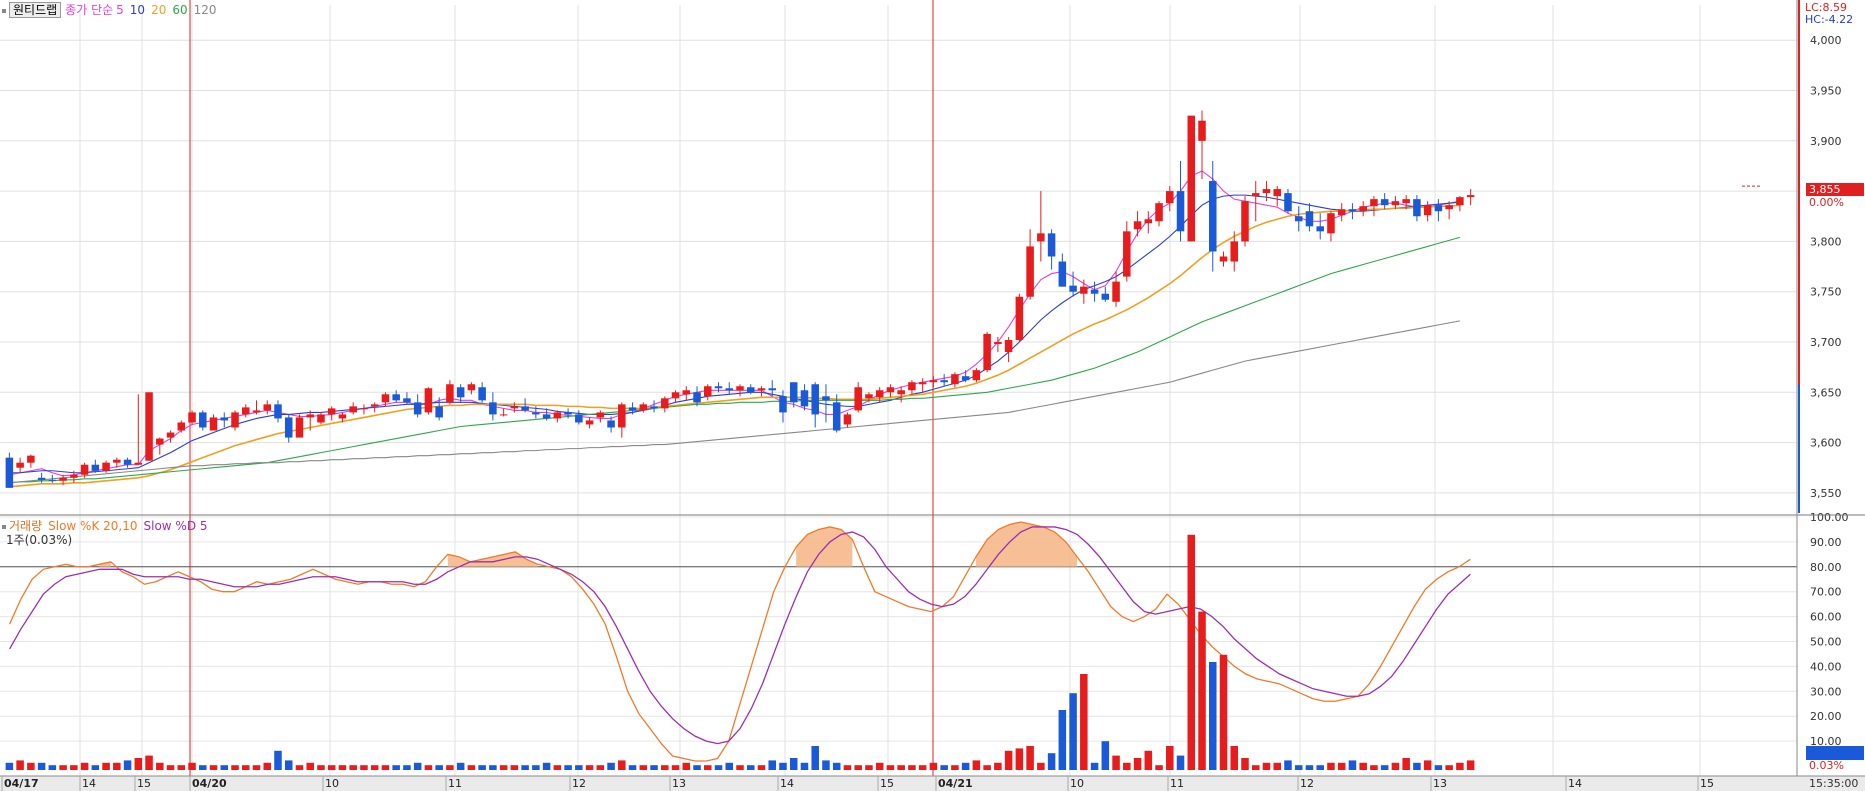 The image size is (1865, 791). What do you see at coordinates (175, 526) in the screenshot?
I see `slow-d-label: Slow %D 5` at bounding box center [175, 526].